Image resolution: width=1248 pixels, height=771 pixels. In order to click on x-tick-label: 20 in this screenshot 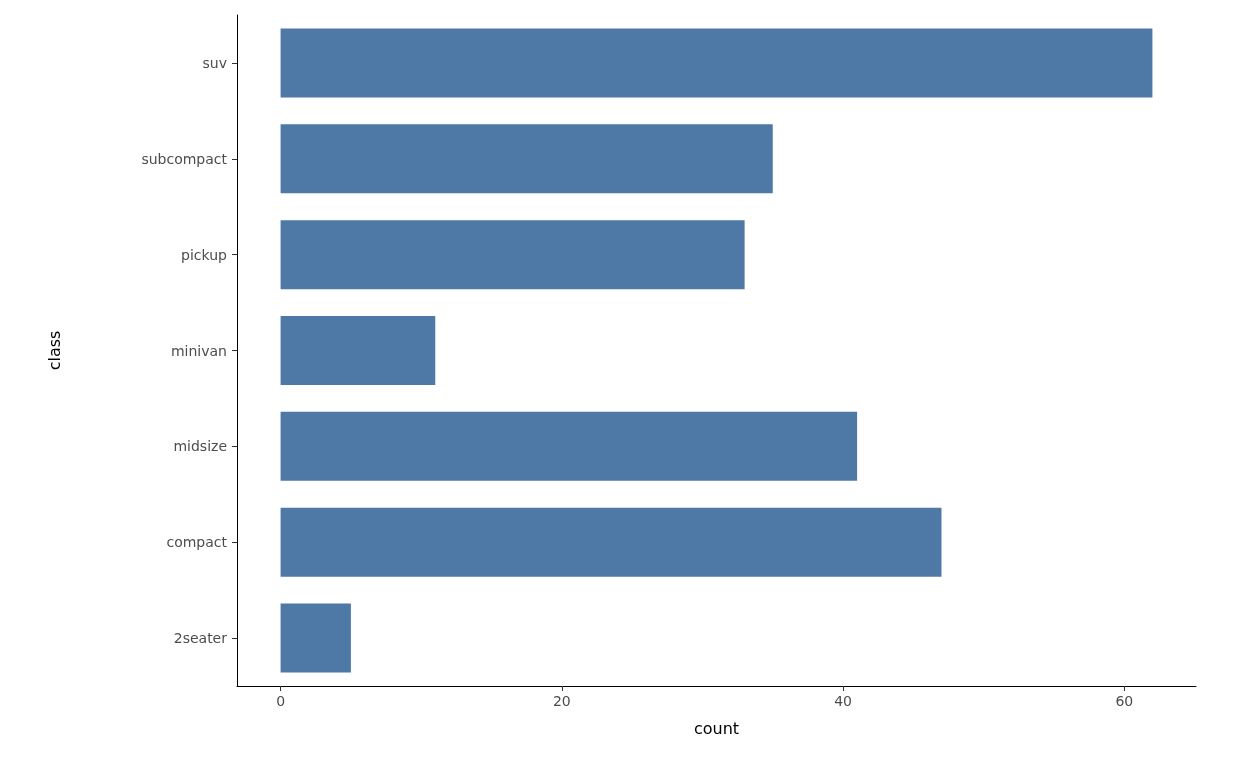, I will do `click(561, 701)`.